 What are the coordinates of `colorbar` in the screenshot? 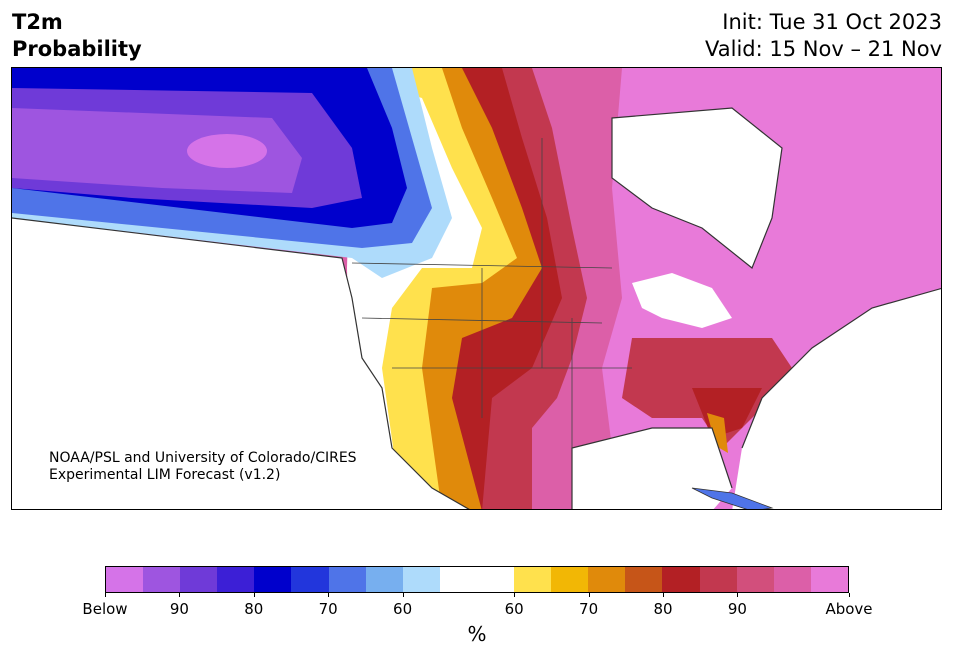 It's located at (477, 579).